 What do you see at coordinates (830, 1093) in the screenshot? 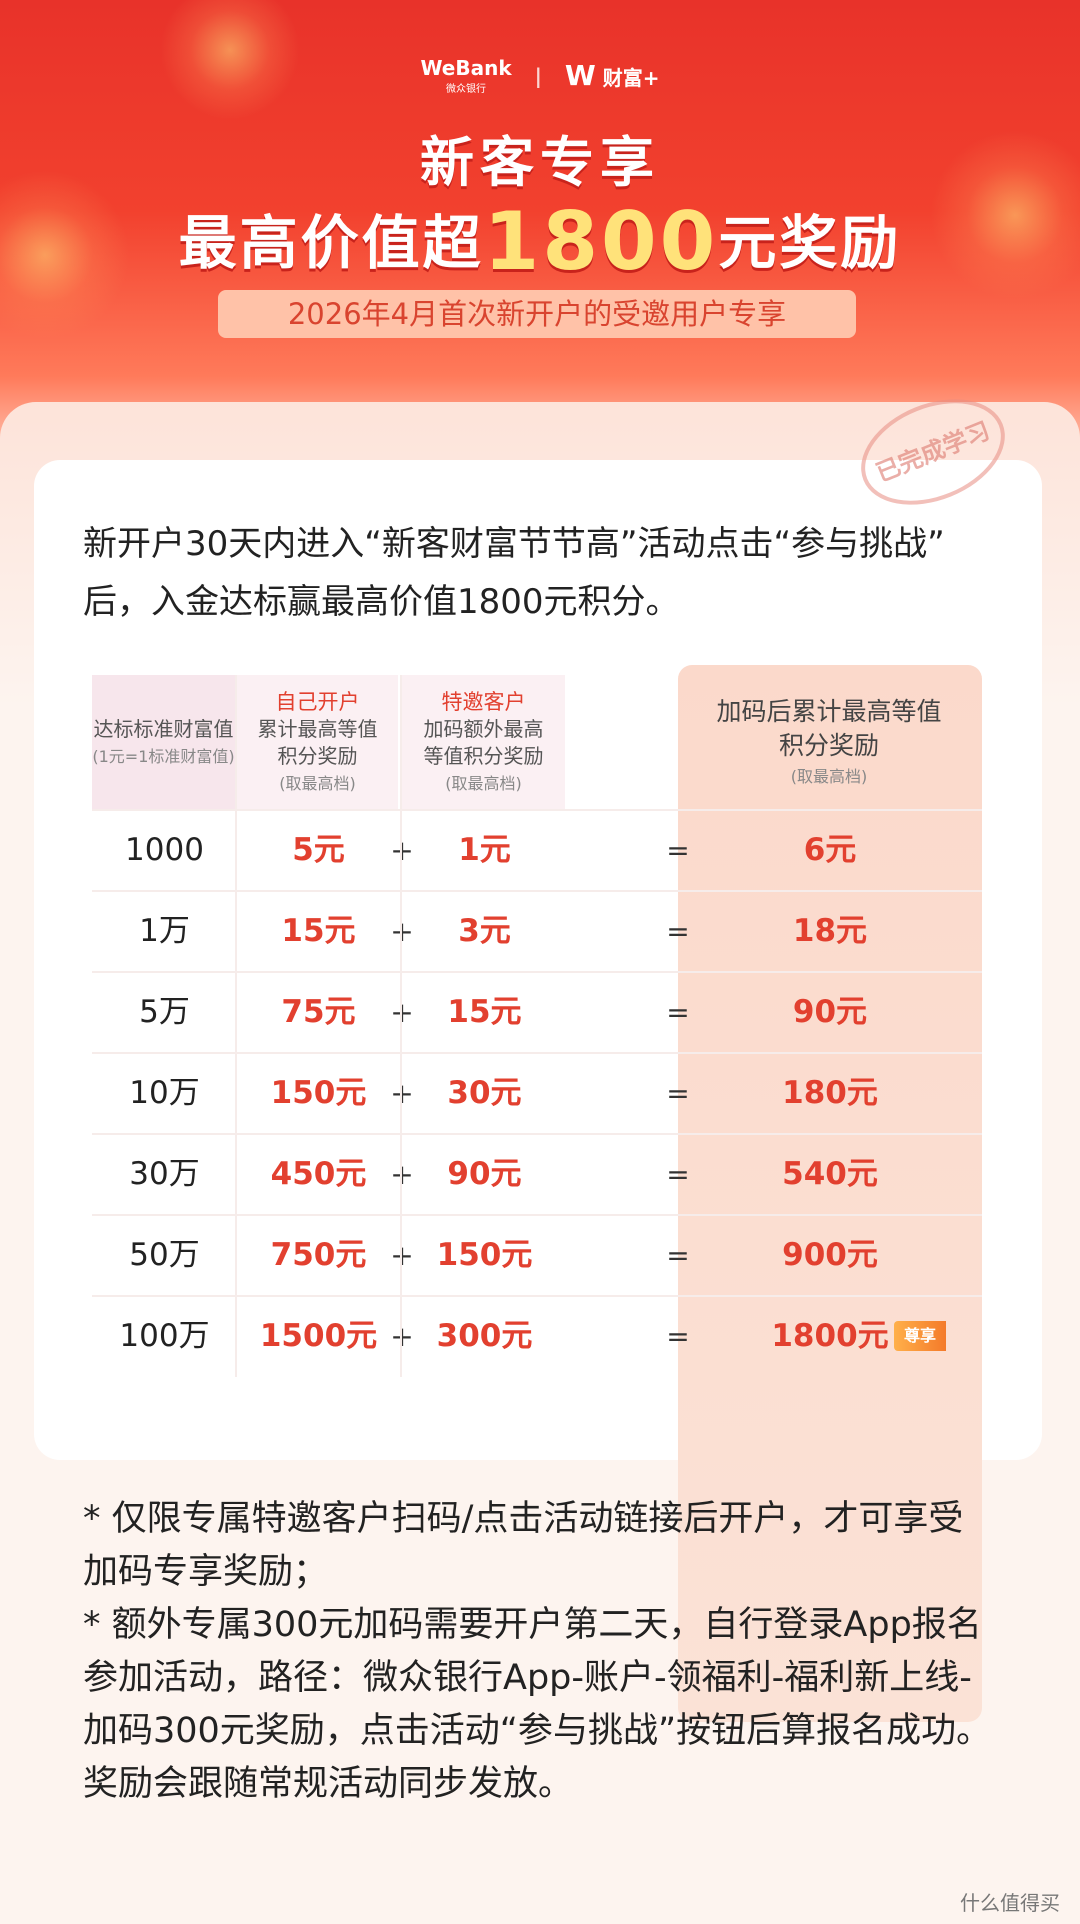
I see `table-cell: 180元` at bounding box center [830, 1093].